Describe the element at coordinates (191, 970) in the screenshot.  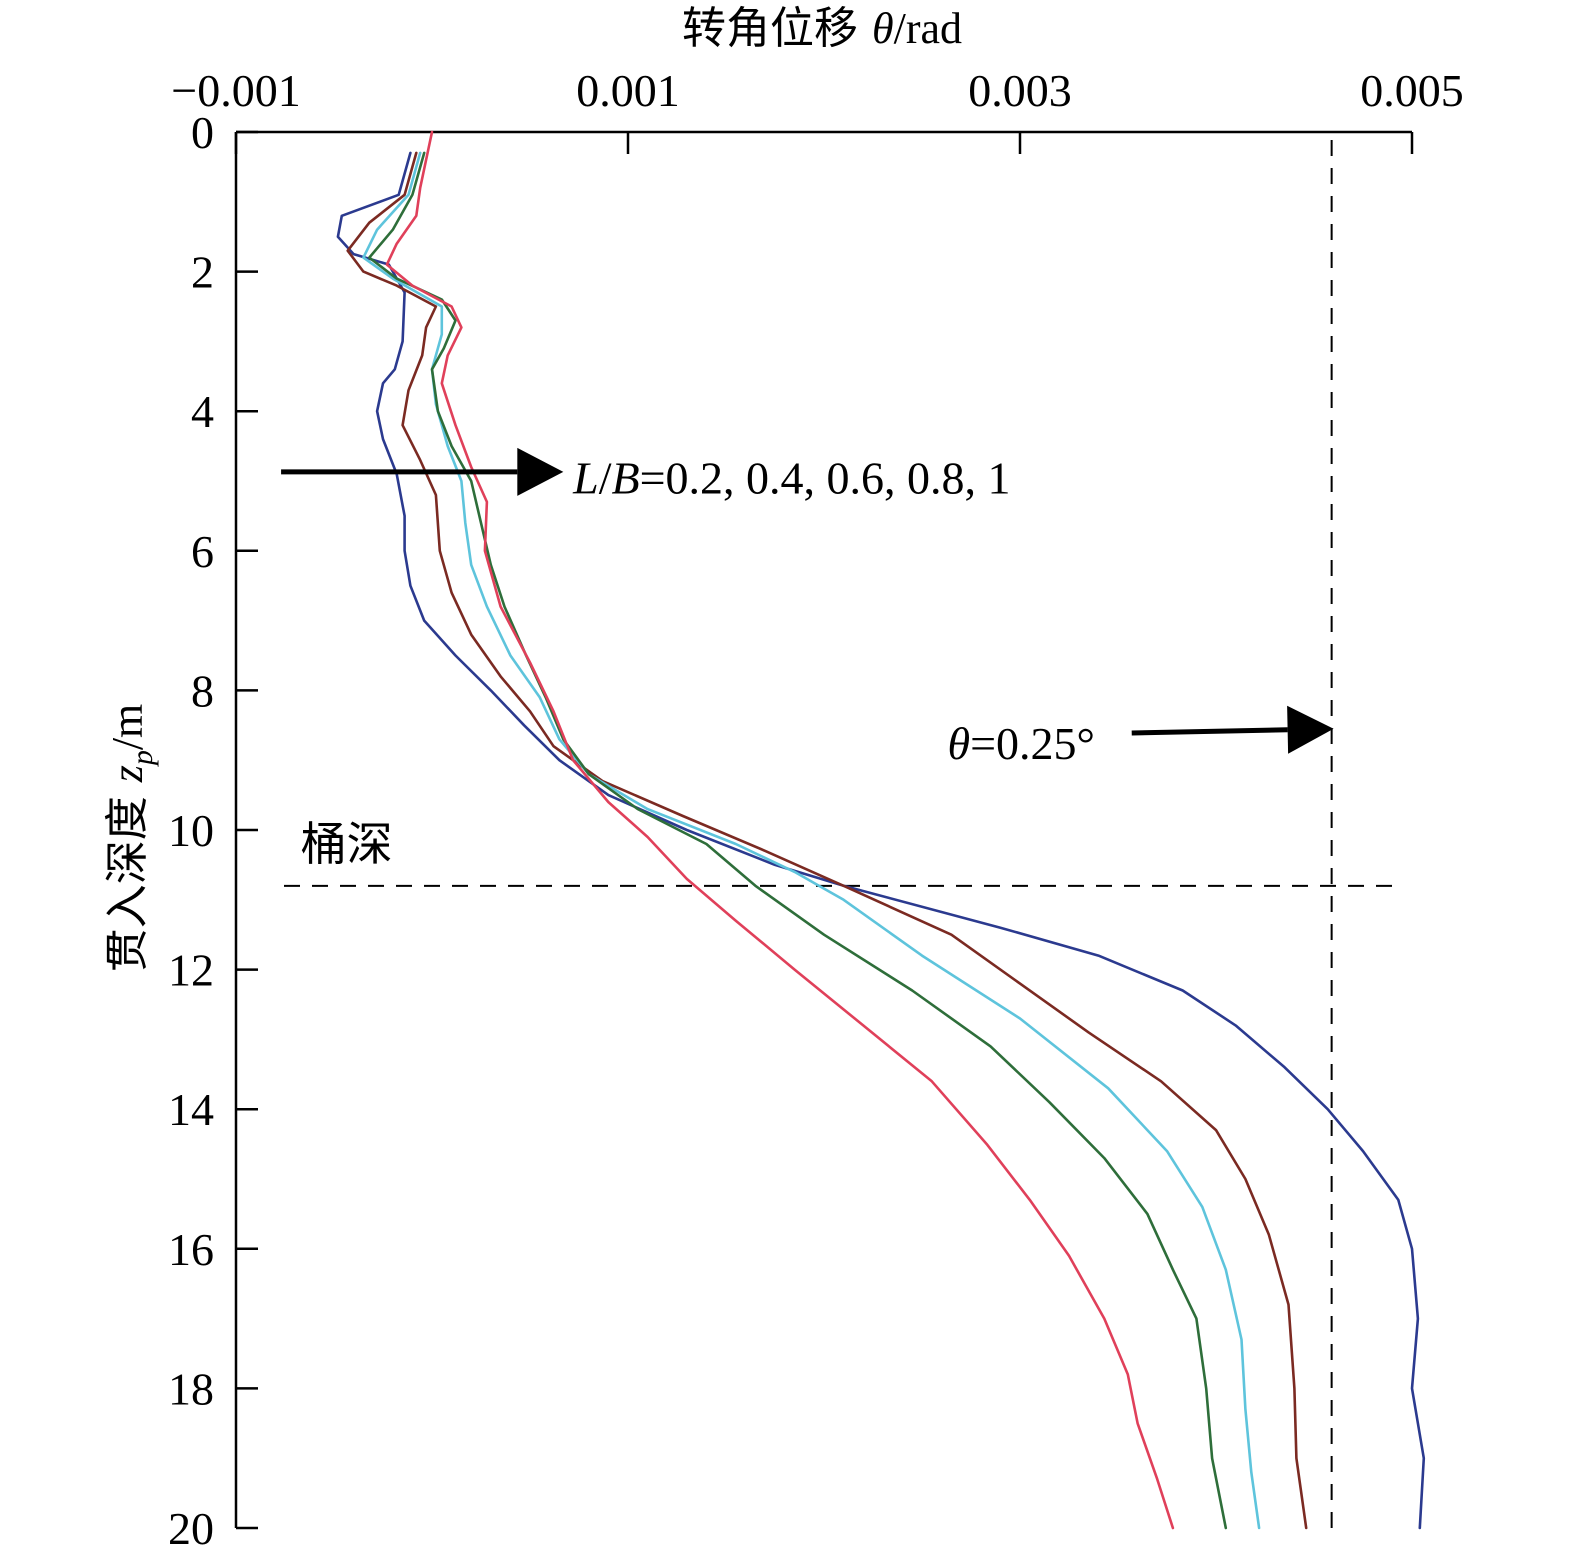
I see `y-tick-label: 12` at that location.